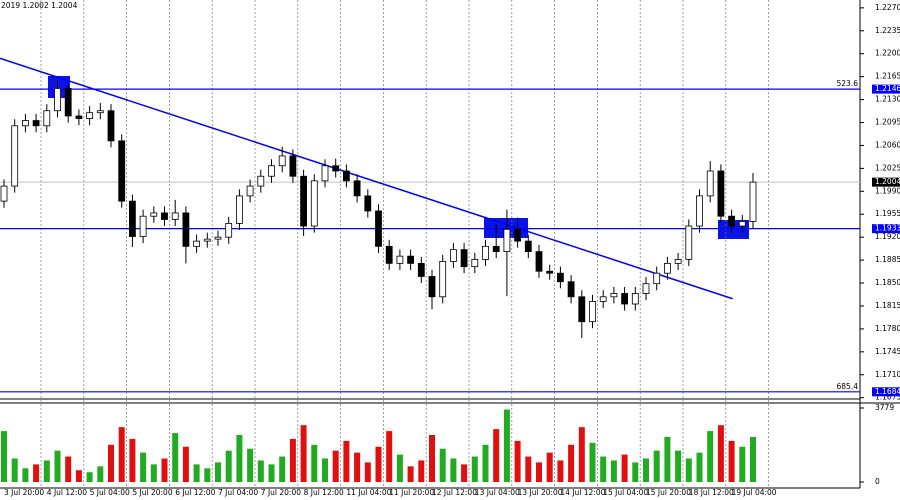 This screenshot has height=500, width=900. I want to click on x-tick-label: 3 Jul 20:00, so click(24, 492).